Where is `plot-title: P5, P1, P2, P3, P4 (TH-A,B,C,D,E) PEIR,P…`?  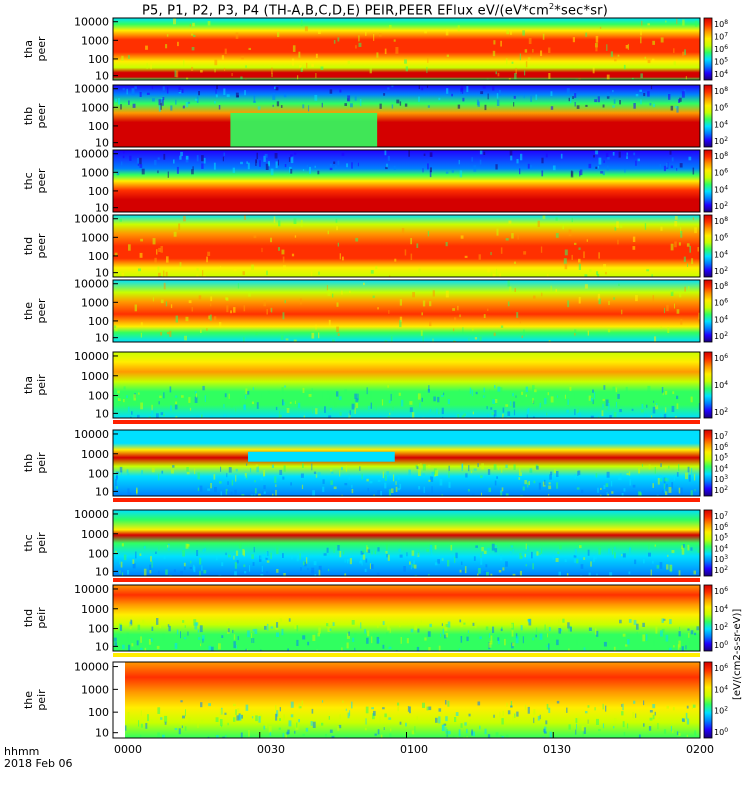 plot-title: P5, P1, P2, P3, P4 (TH-A,B,C,D,E) PEIR,P… is located at coordinates (375, 10).